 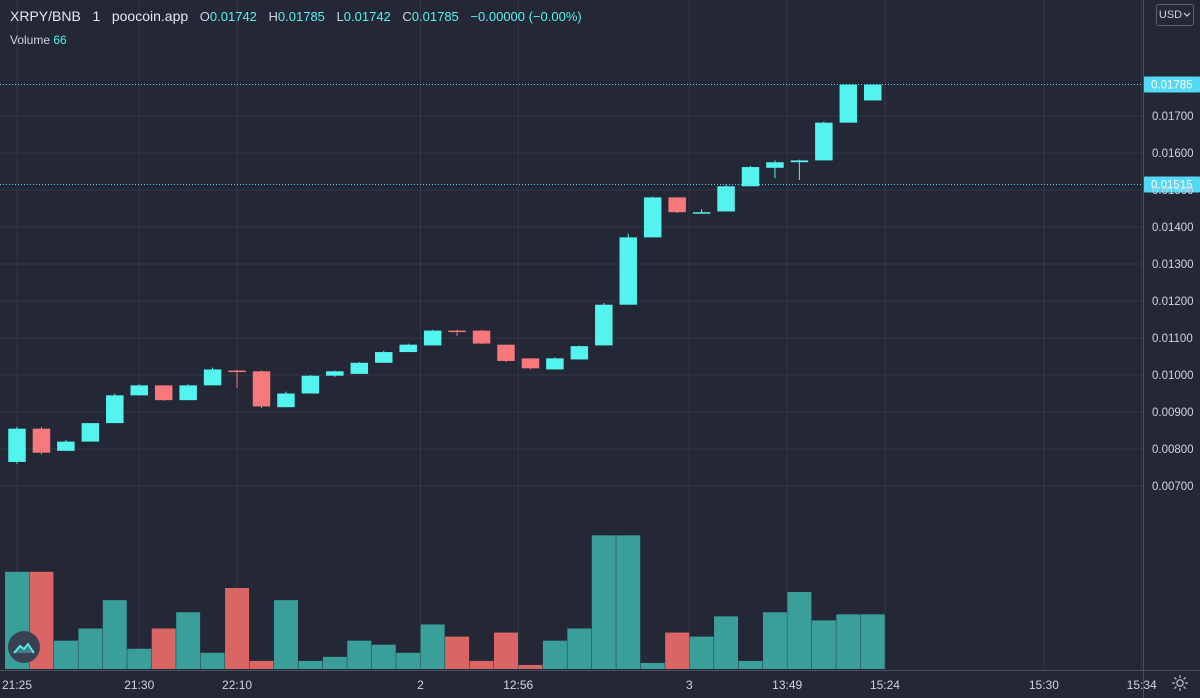 I want to click on volume-legend: Volume 66, so click(x=38, y=40).